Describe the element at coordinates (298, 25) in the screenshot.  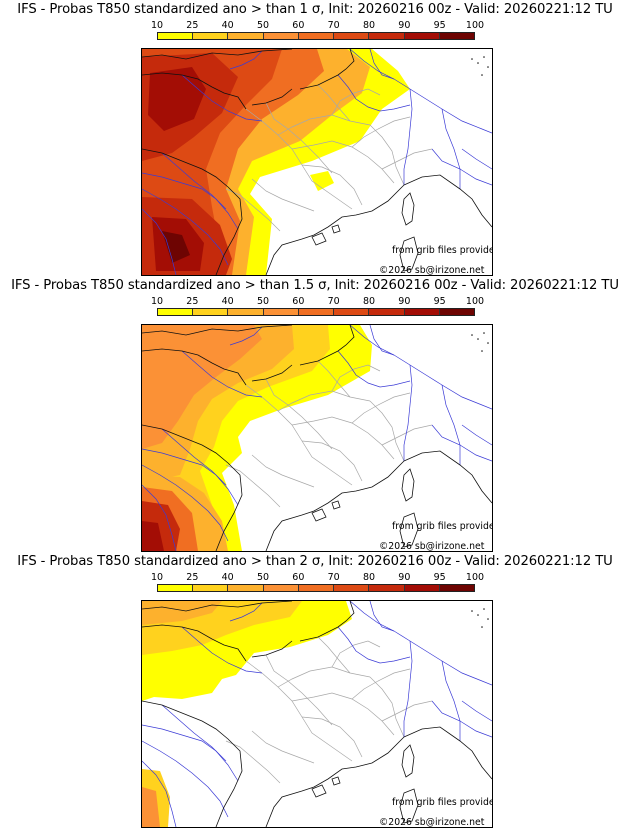
I see `legend-label: 60` at that location.